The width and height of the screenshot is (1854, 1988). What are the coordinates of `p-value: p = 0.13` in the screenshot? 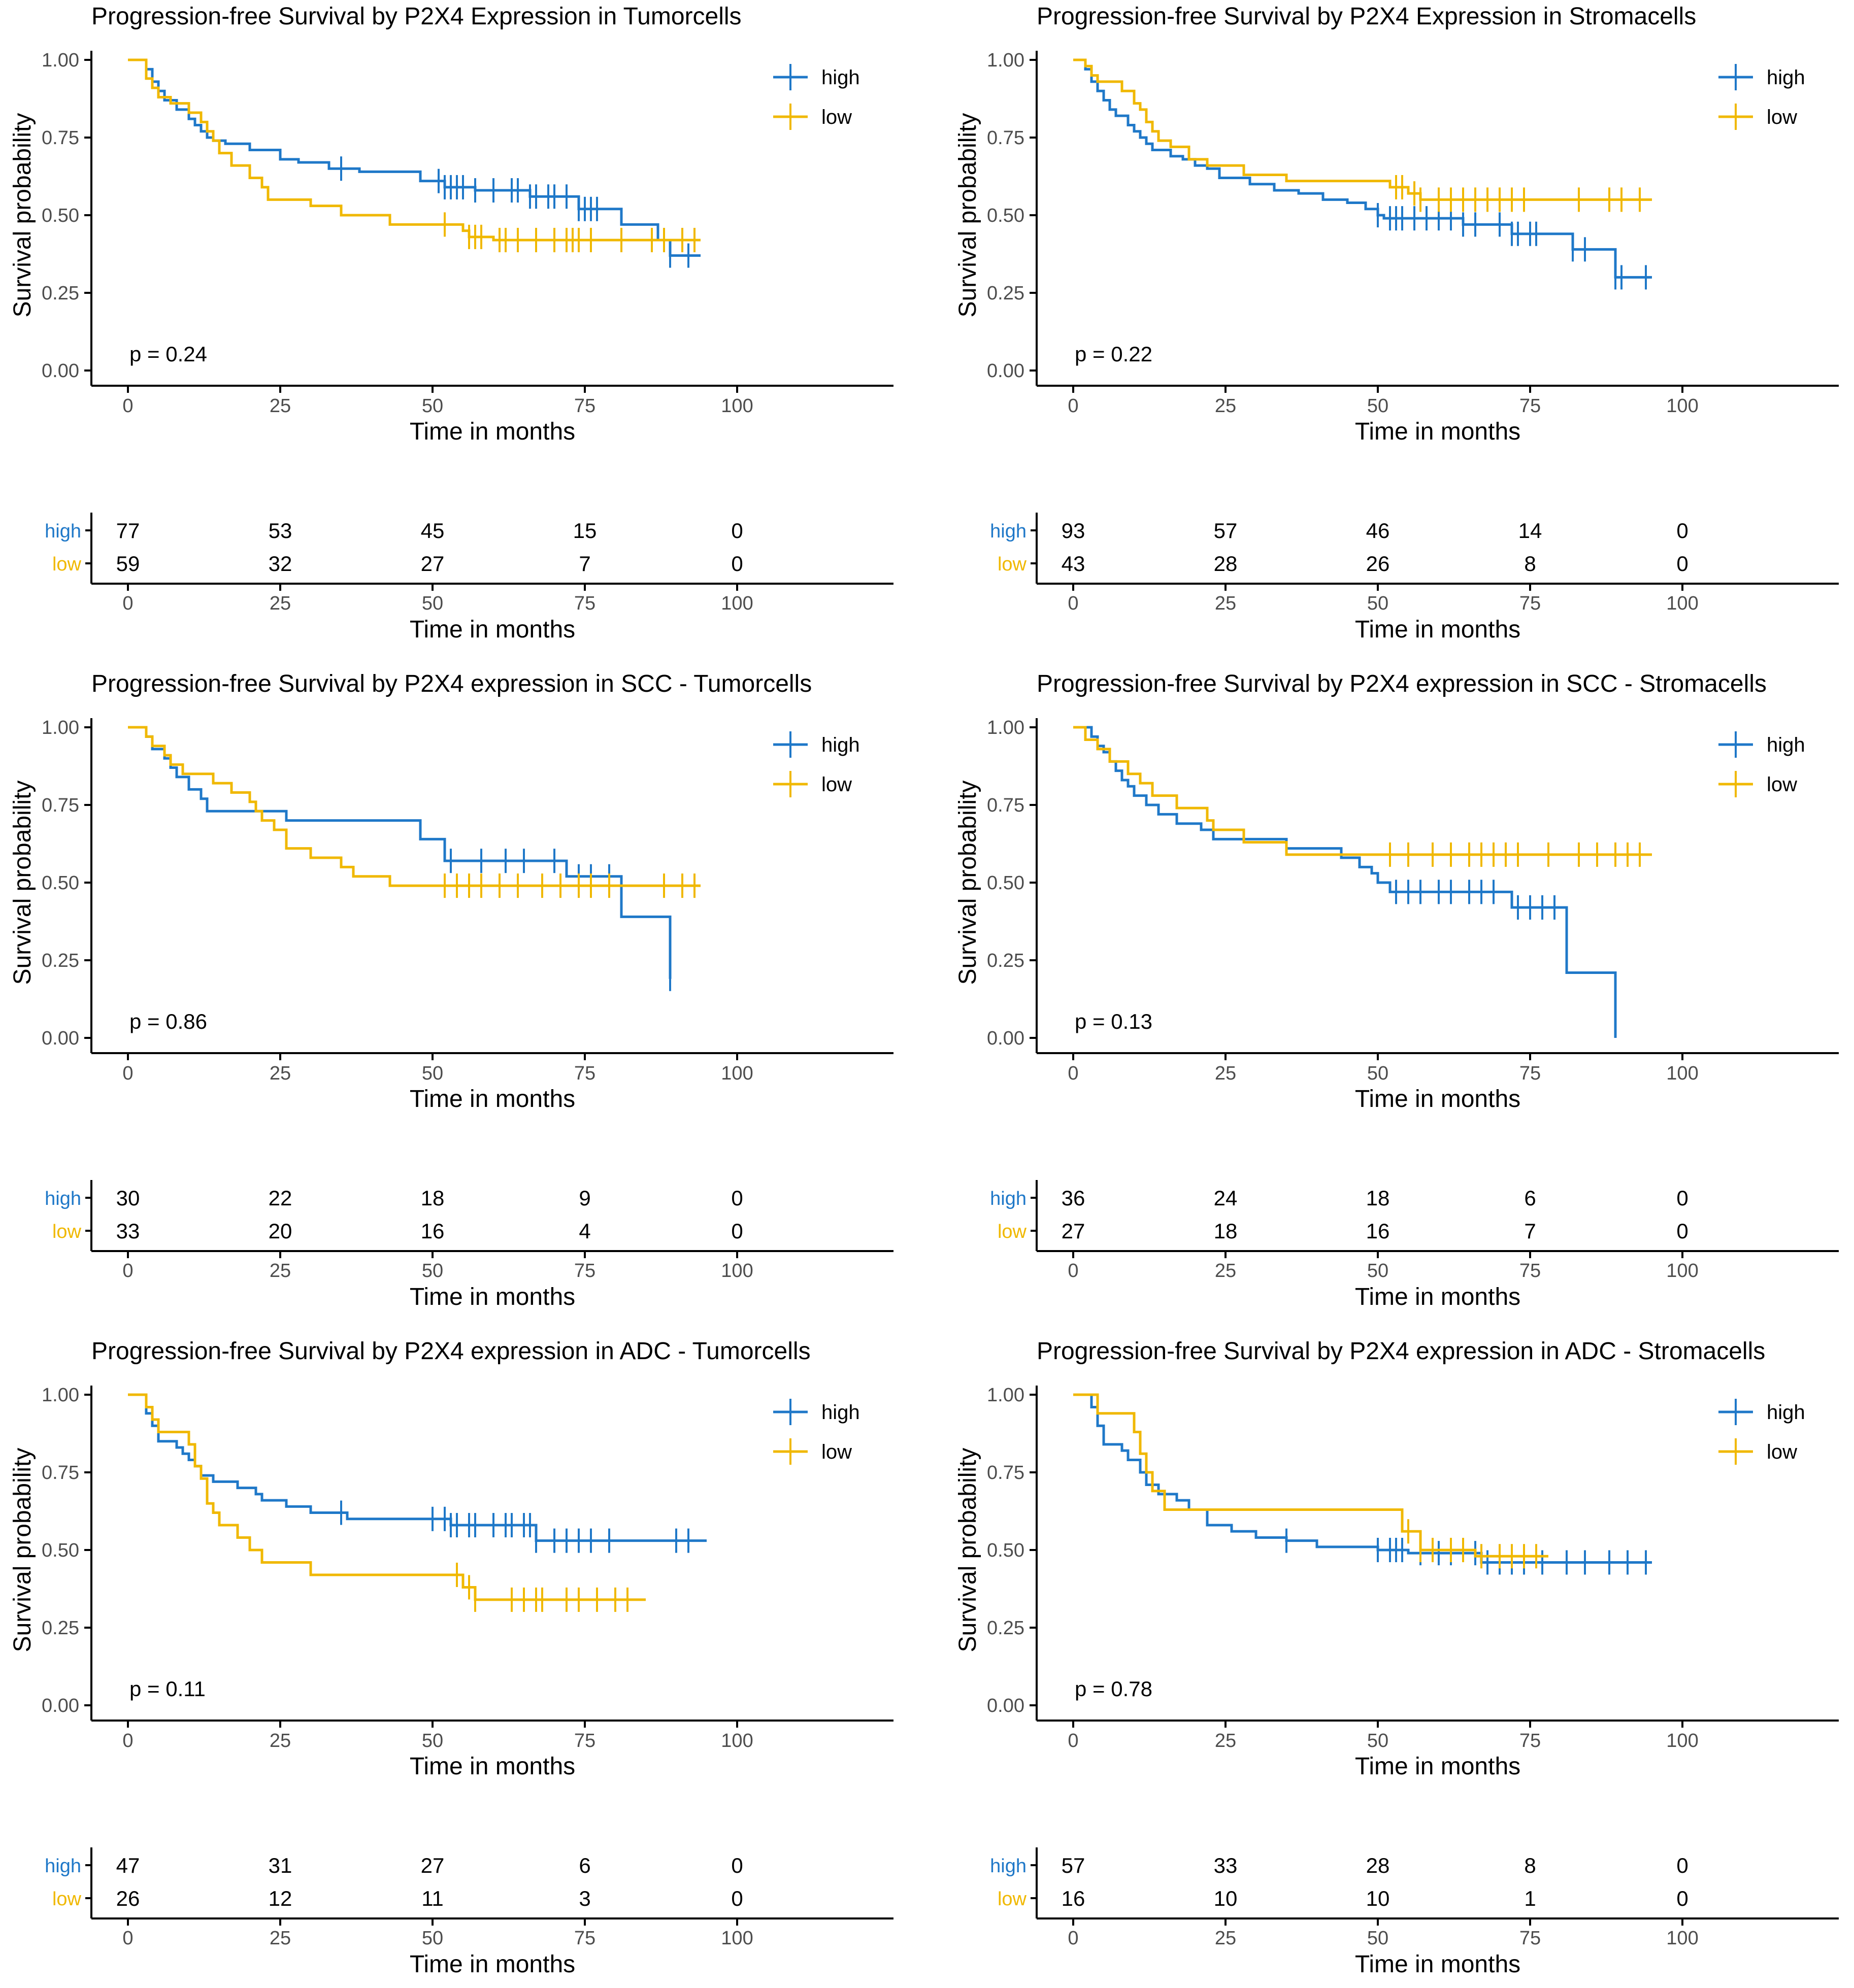 It's located at (1113, 1021).